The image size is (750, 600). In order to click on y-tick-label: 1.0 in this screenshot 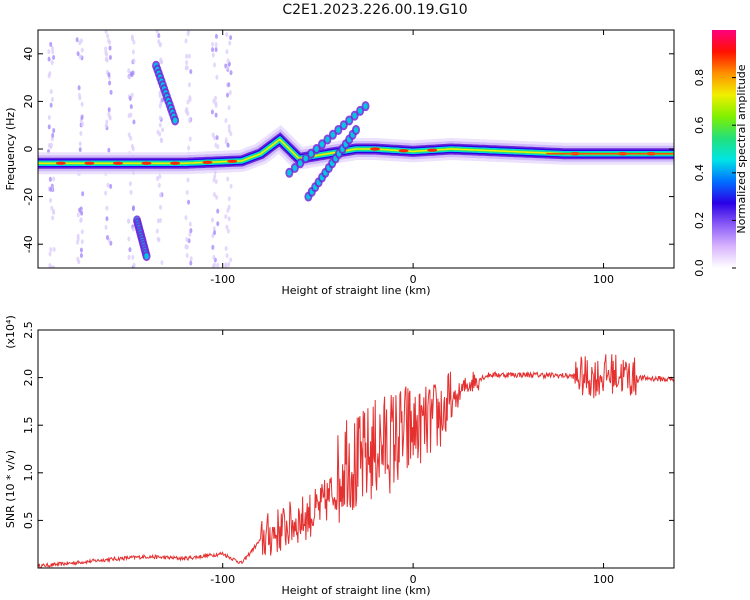, I will do `click(28, 473)`.